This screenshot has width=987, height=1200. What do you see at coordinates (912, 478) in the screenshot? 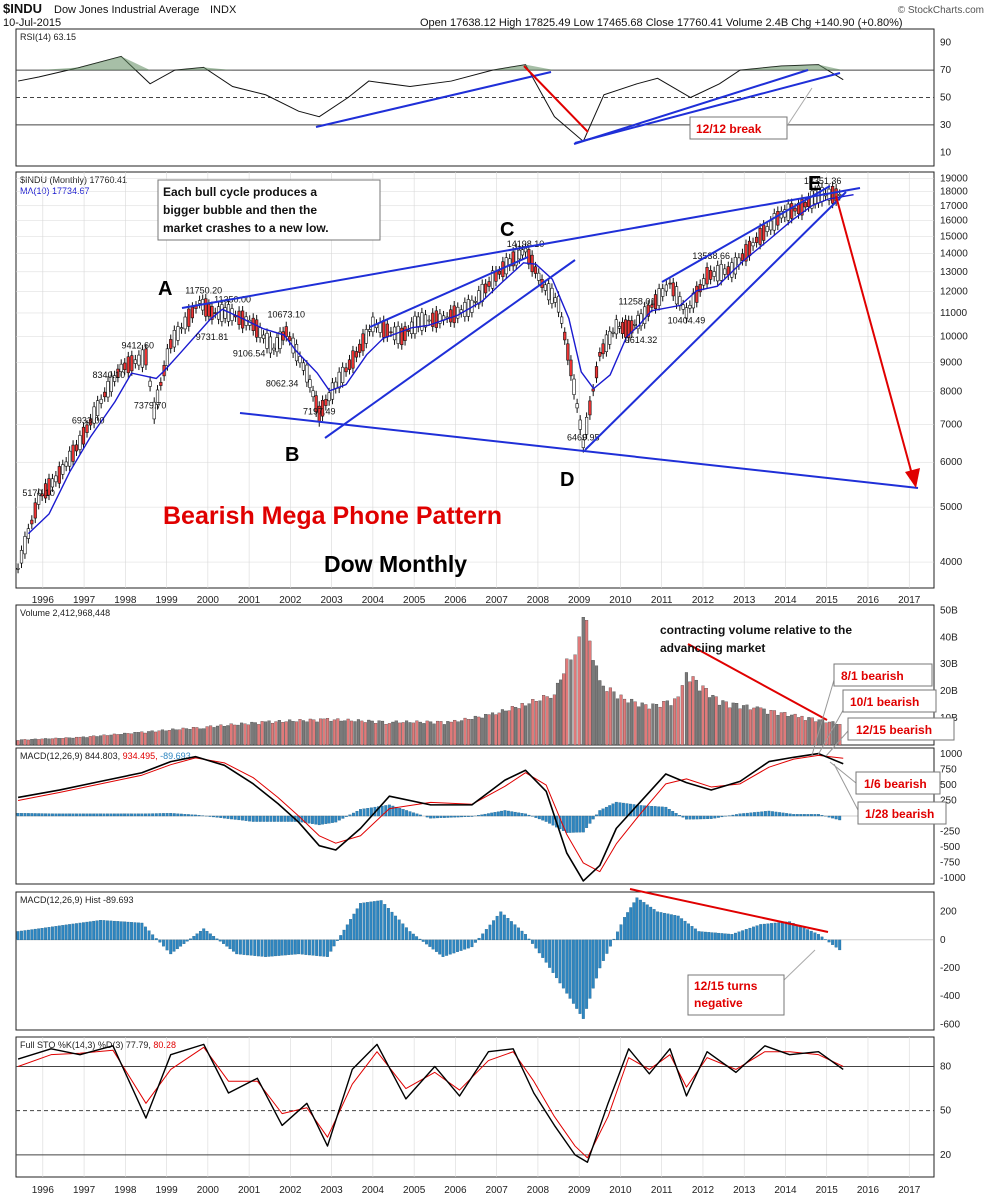
I see `price-crash-arrow-head` at bounding box center [912, 478].